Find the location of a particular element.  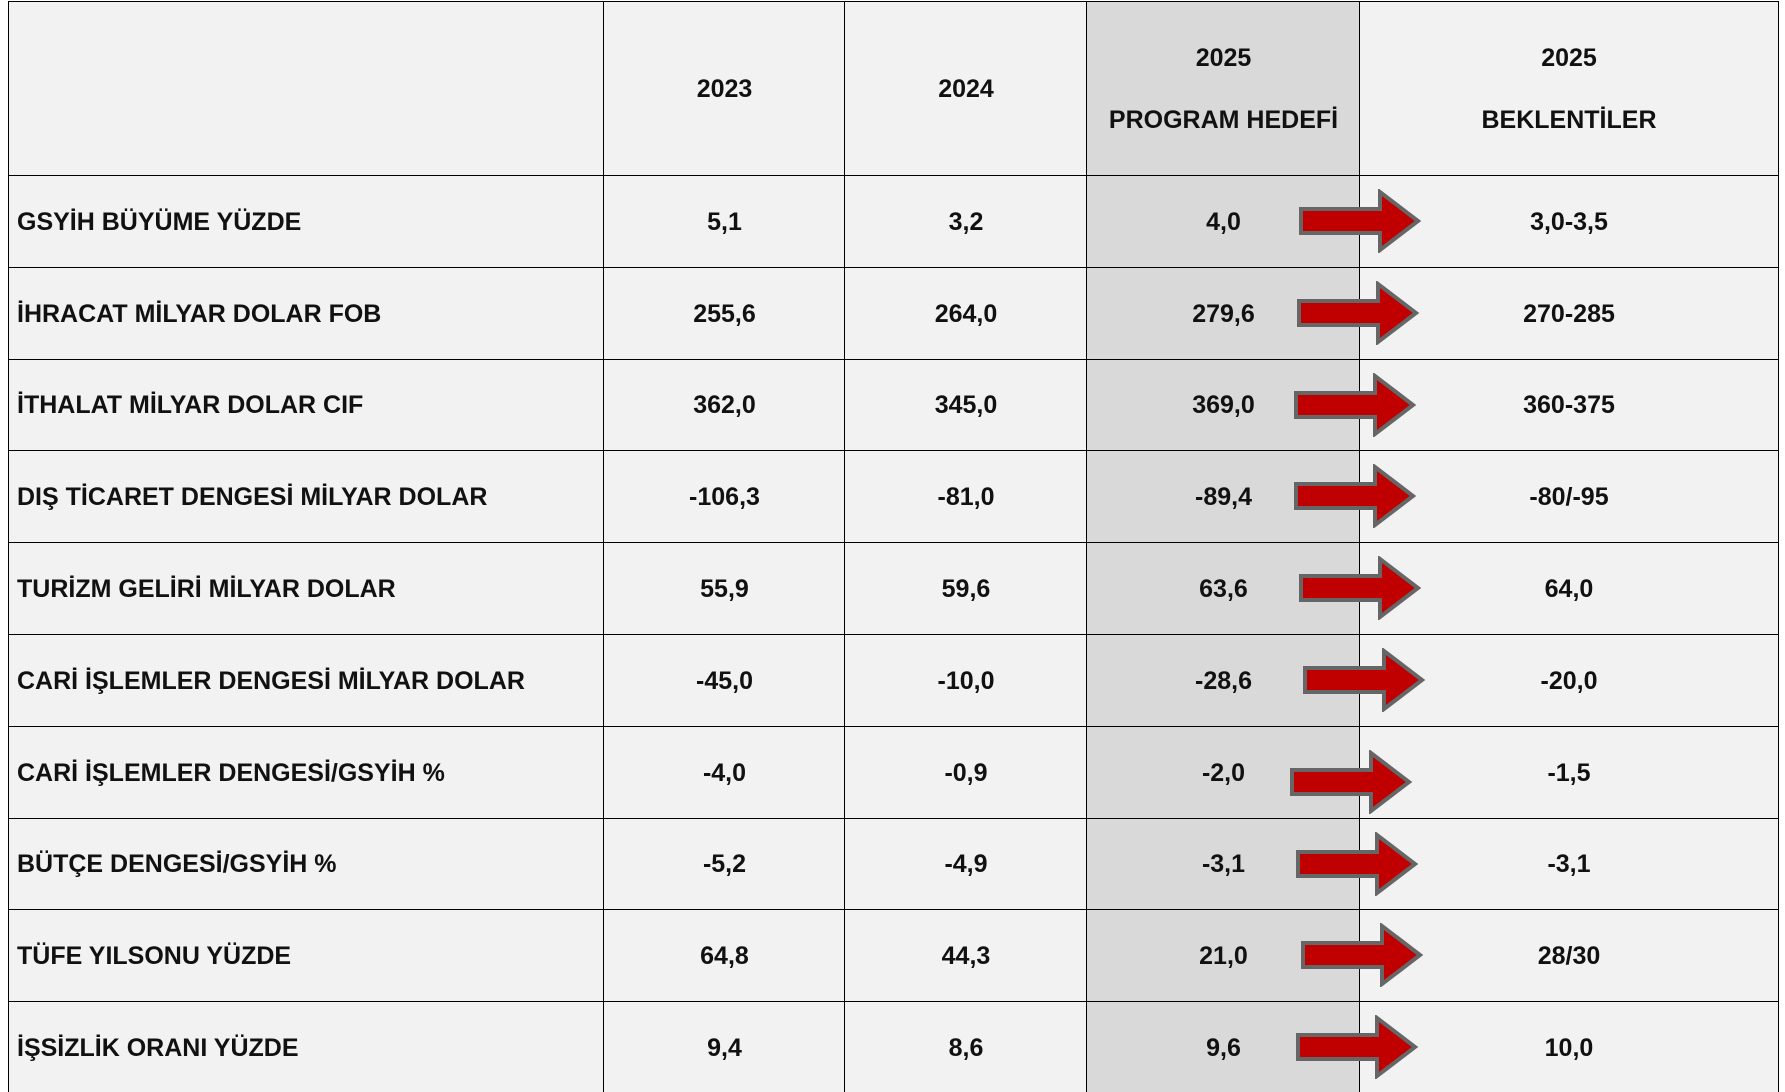

header-cell: 2024 is located at coordinates (966, 89).